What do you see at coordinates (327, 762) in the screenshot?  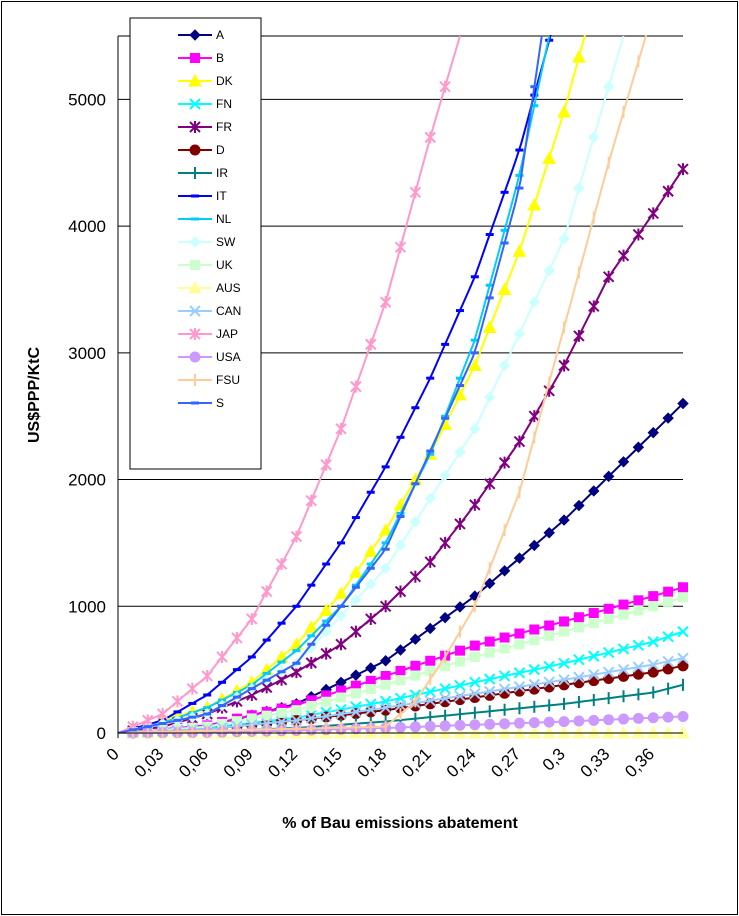 I see `x-tick-label: 0,15` at bounding box center [327, 762].